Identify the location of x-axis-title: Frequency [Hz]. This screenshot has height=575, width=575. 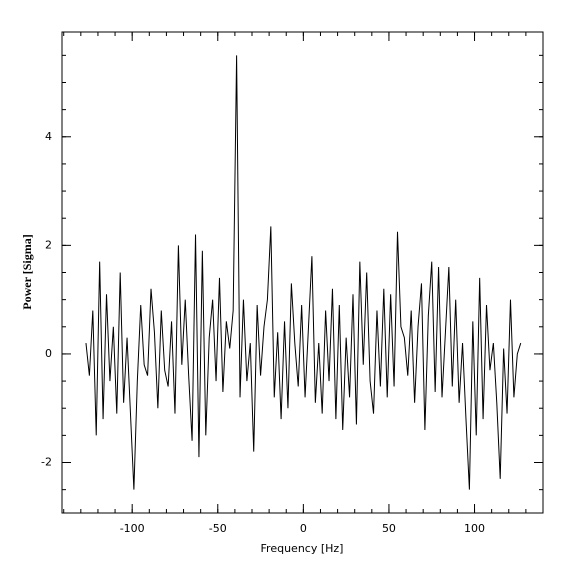
(302, 548).